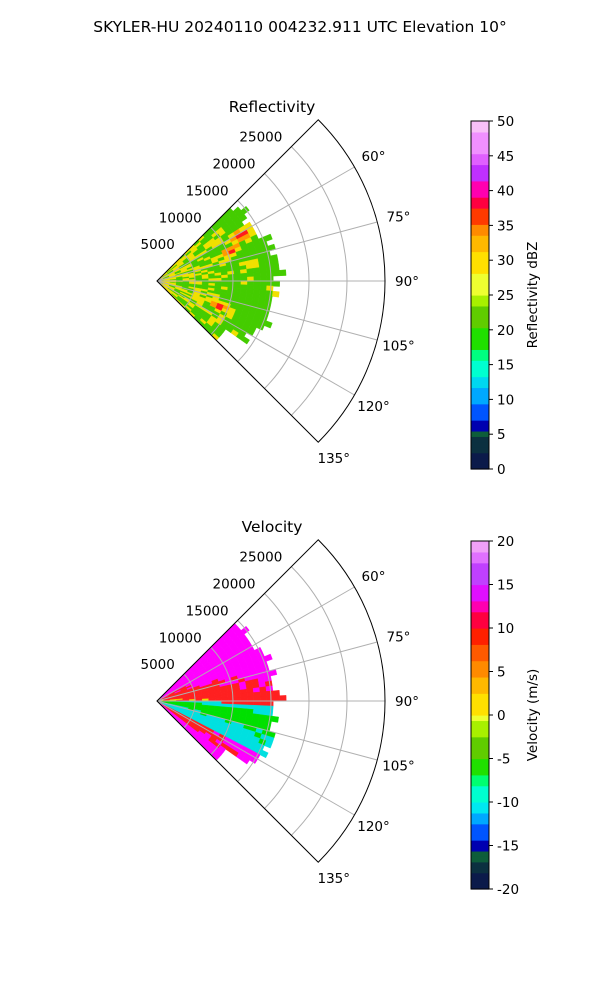  What do you see at coordinates (503, 760) in the screenshot?
I see `colorbar-tick-label: -5` at bounding box center [503, 760].